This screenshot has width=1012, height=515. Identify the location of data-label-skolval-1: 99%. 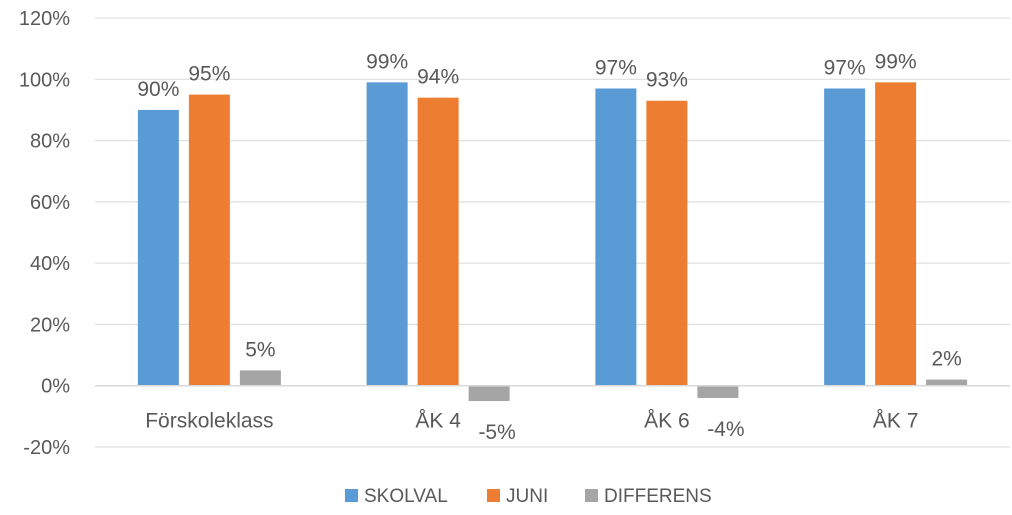
(387, 61).